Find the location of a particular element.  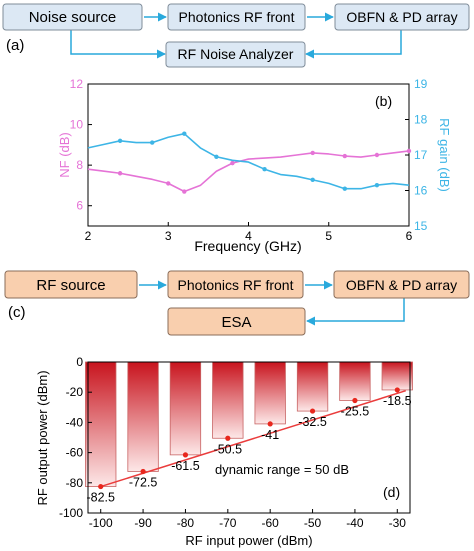

panel-d-value-label: -41 is located at coordinates (270, 435).